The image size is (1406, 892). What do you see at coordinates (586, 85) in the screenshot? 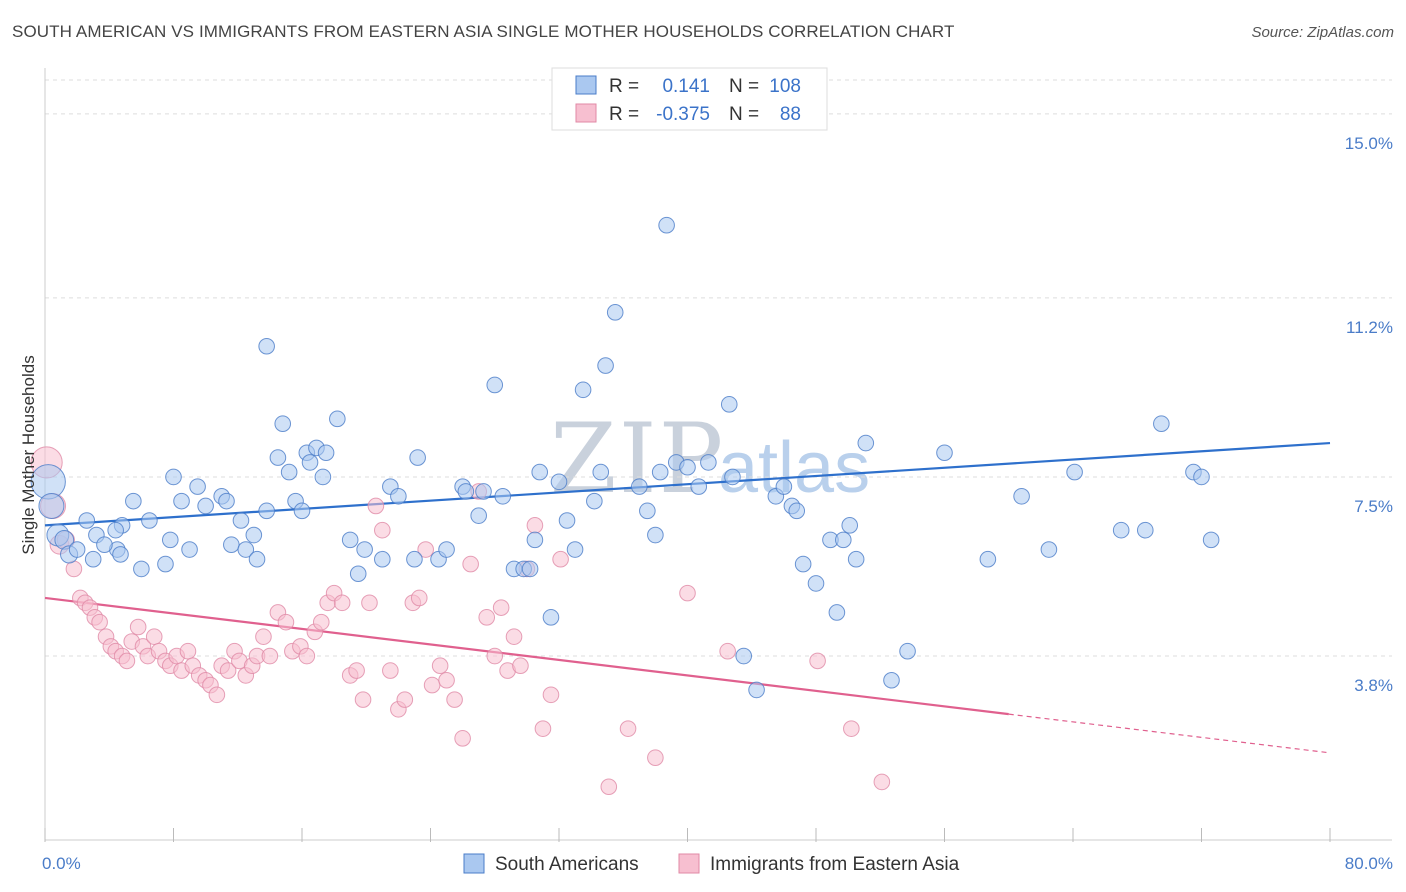
I see `legend-swatch-blue` at bounding box center [586, 85].